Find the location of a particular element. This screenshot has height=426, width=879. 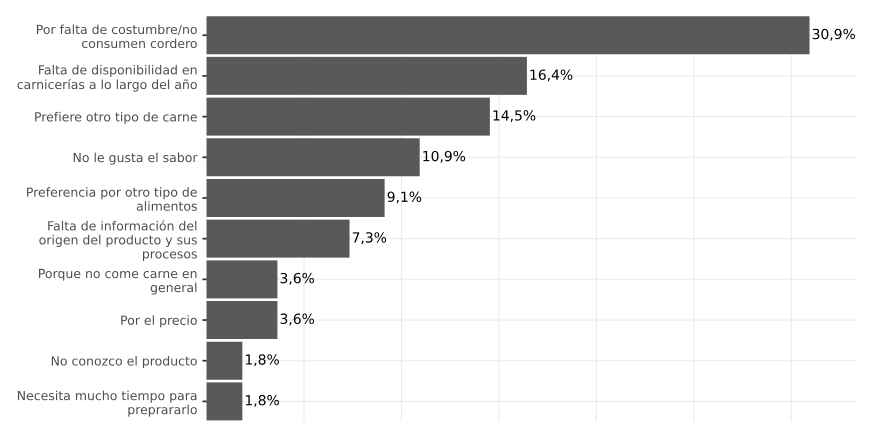

y-tick-label: Falta de disponibilidad en carnicerías a lo largo del año is located at coordinates (107, 78).